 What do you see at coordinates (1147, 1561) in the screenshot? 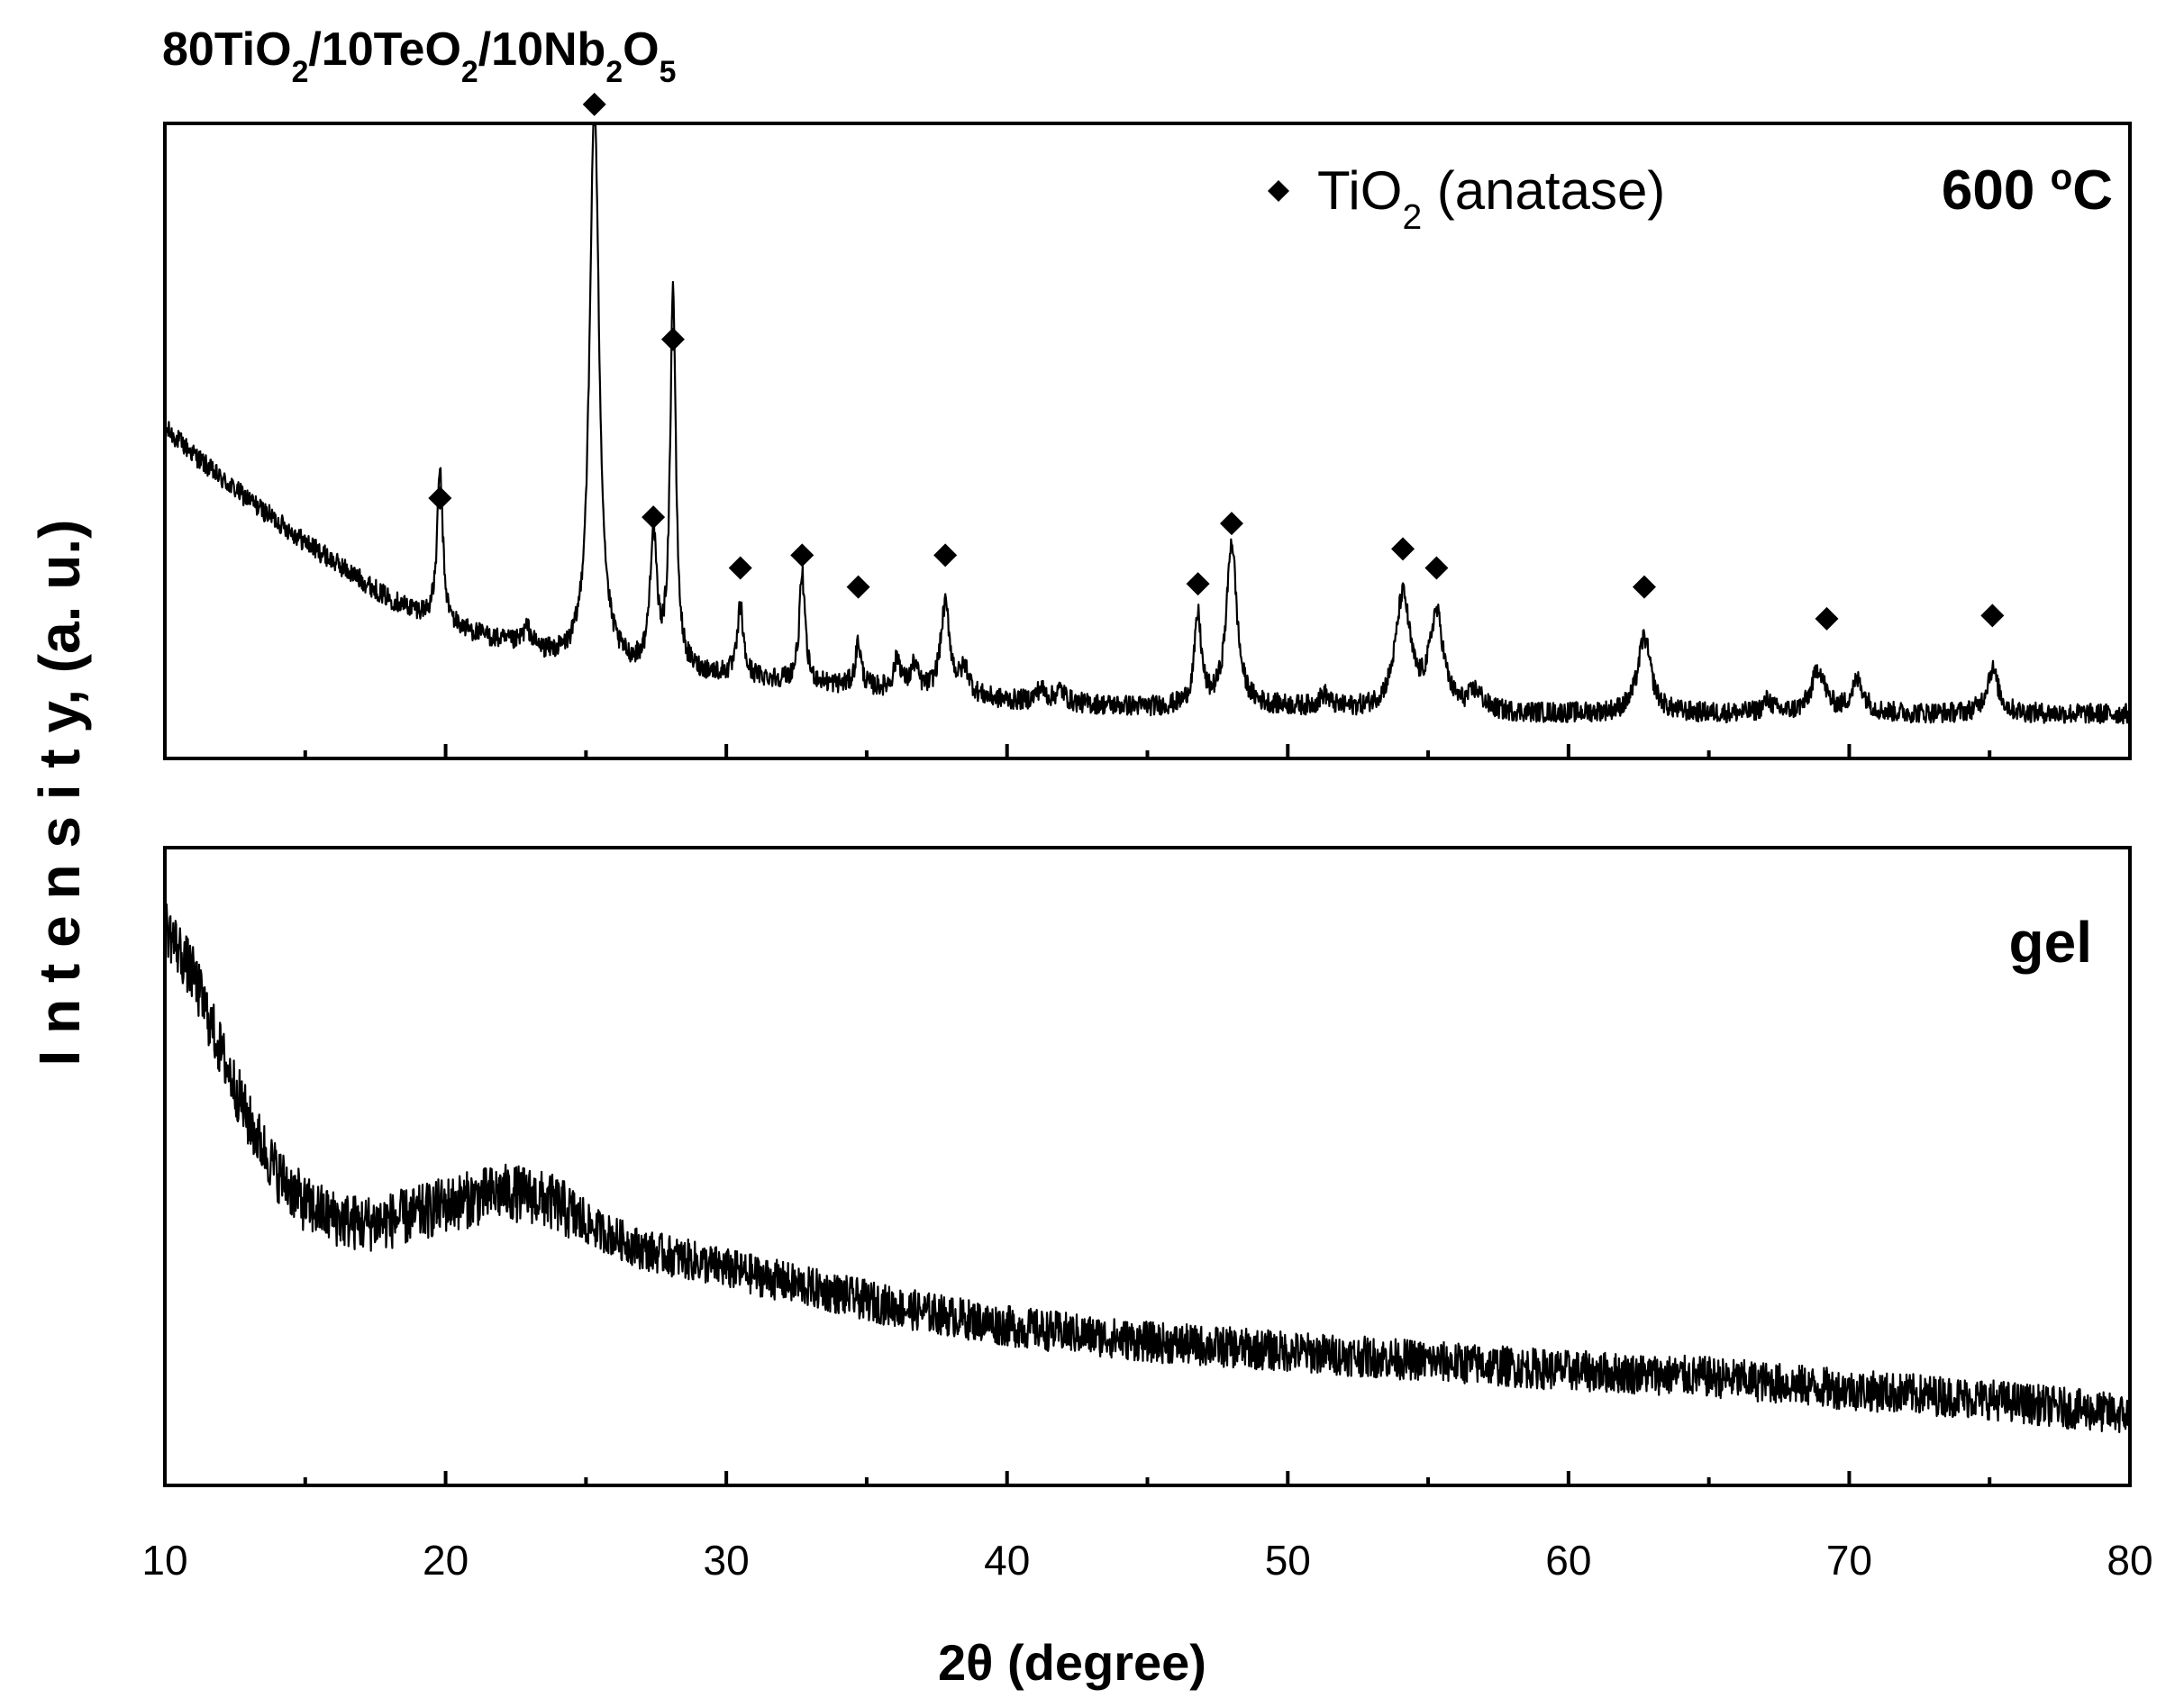
I see `x-tick-labels: 10 20 30 40 50 60 70 80` at bounding box center [1147, 1561].